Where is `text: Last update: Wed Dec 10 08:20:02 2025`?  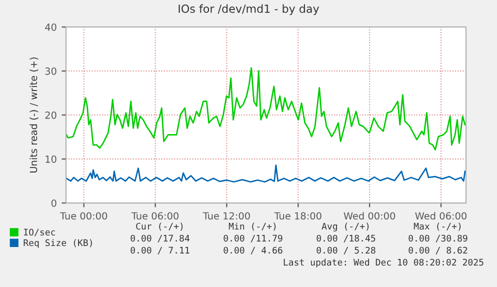 text: Last update: Wed Dec 10 08:20:02 2025 is located at coordinates (384, 263).